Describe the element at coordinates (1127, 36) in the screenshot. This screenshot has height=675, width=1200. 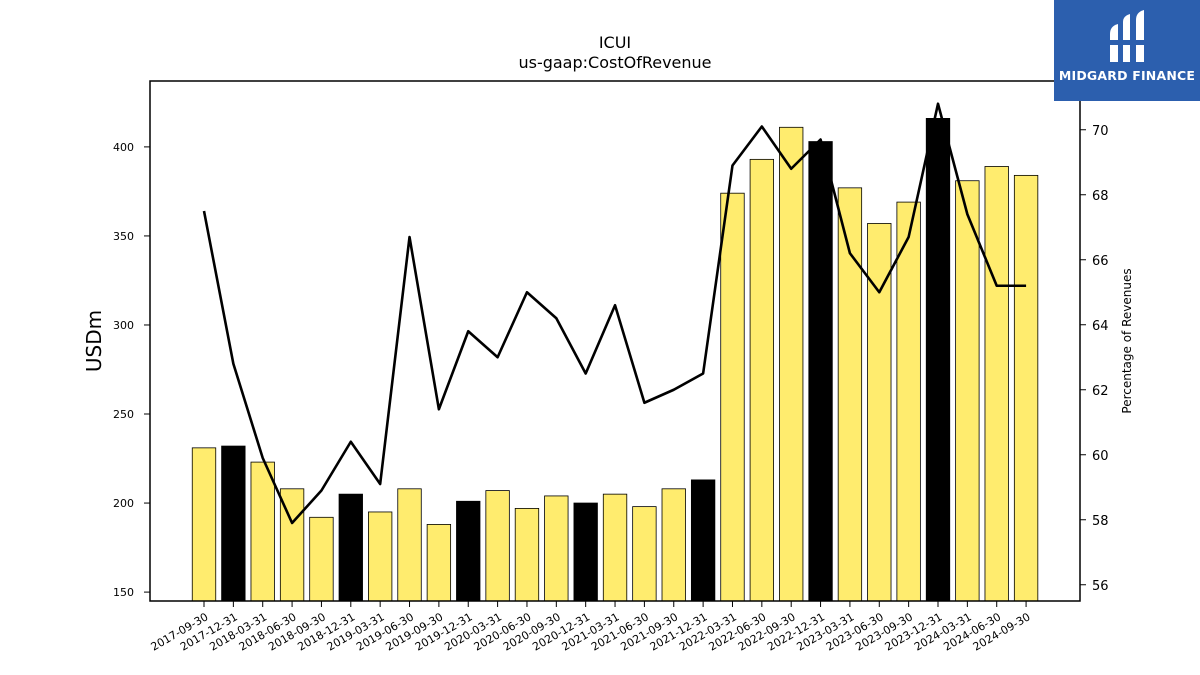
I see `logo-mark-icon` at that location.